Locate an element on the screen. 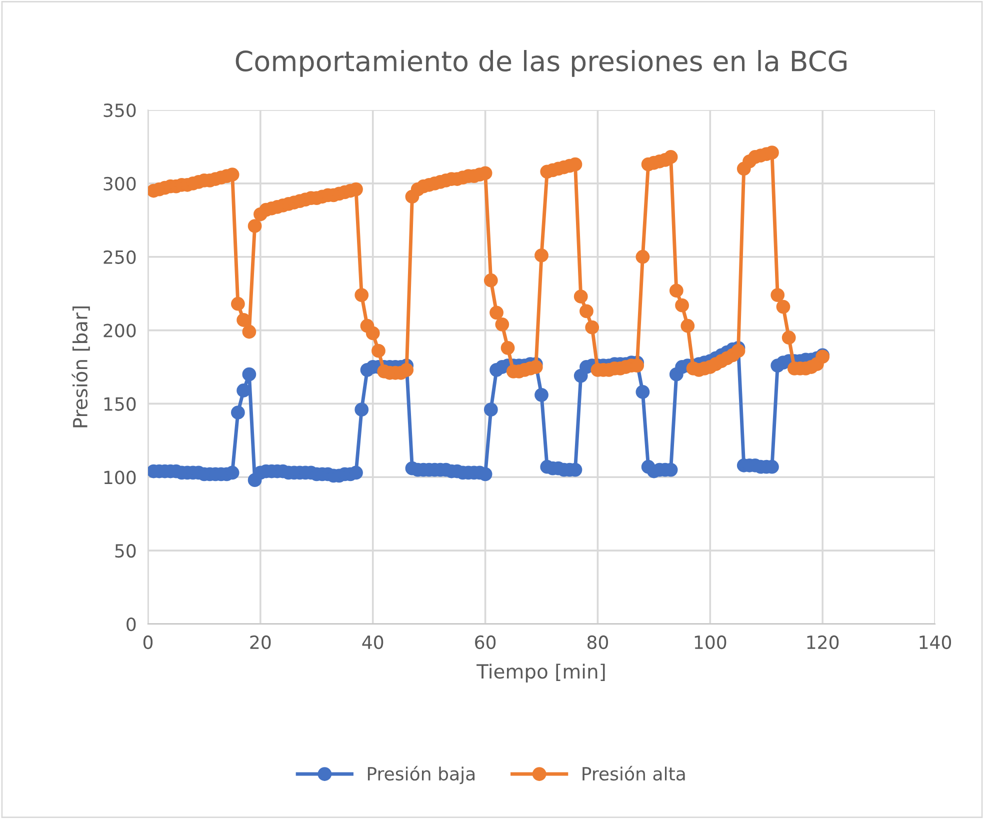 Image resolution: width=984 pixels, height=819 pixels. legend-label: Presión alta is located at coordinates (633, 773).